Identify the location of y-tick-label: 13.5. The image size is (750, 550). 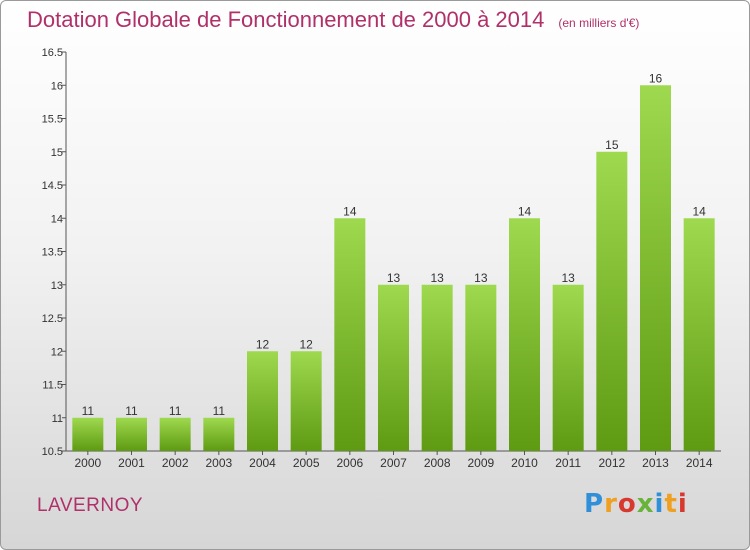
(52, 253).